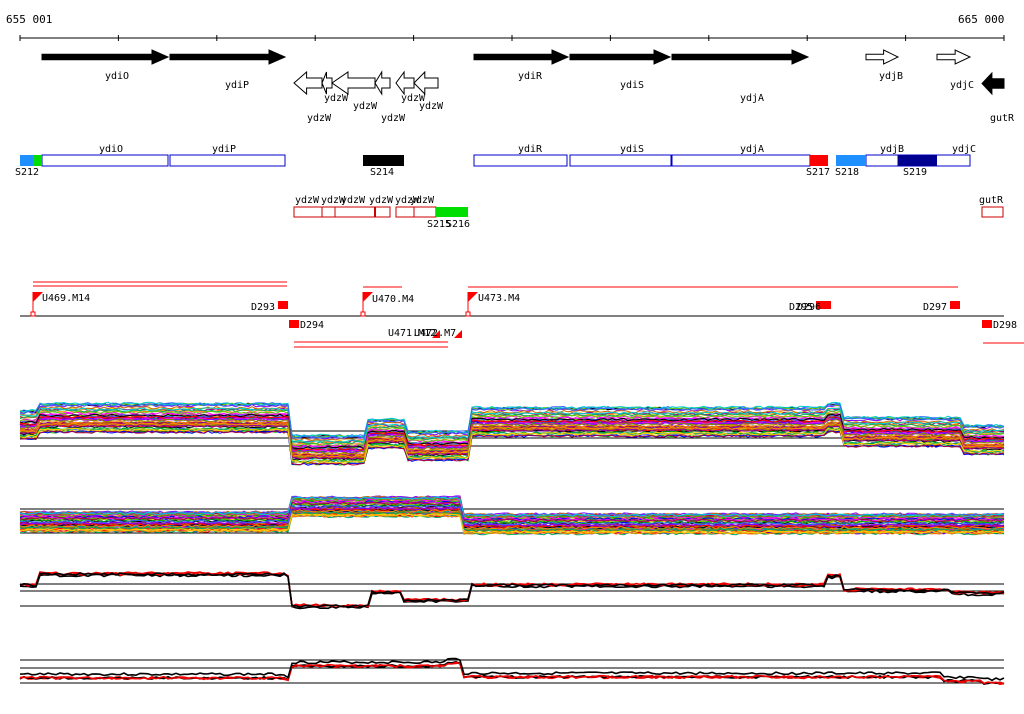 This screenshot has height=714, width=1024. I want to click on segment-s217: S217, so click(818, 166).